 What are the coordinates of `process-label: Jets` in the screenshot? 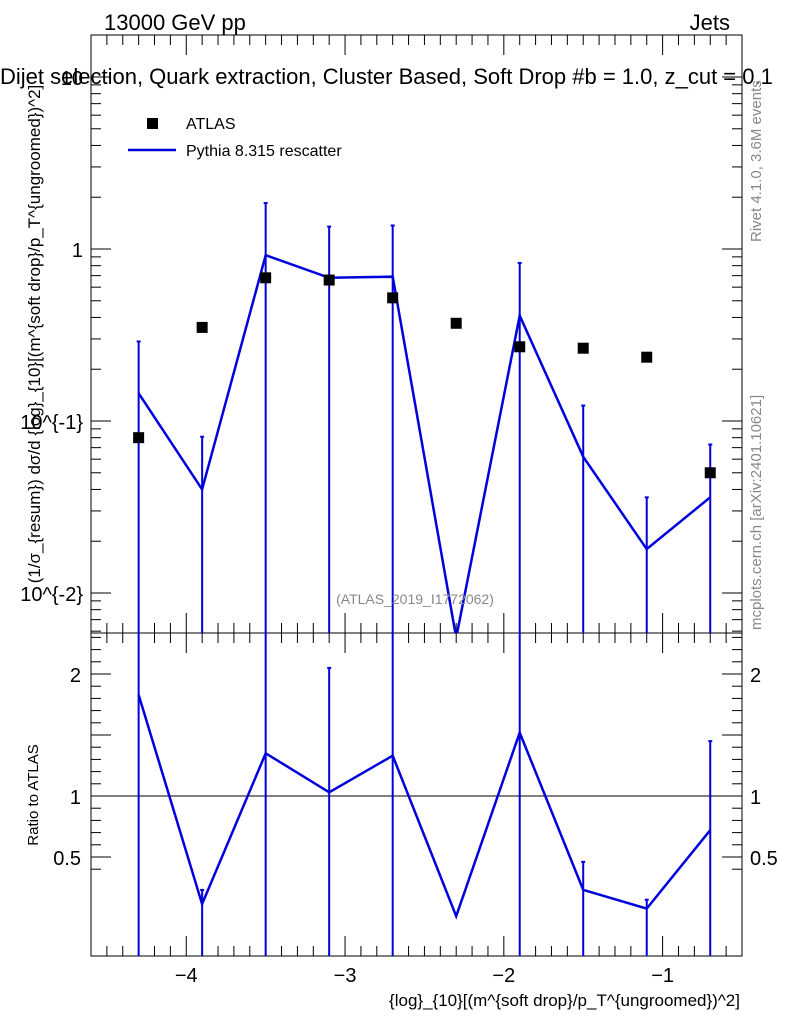 It's located at (710, 22).